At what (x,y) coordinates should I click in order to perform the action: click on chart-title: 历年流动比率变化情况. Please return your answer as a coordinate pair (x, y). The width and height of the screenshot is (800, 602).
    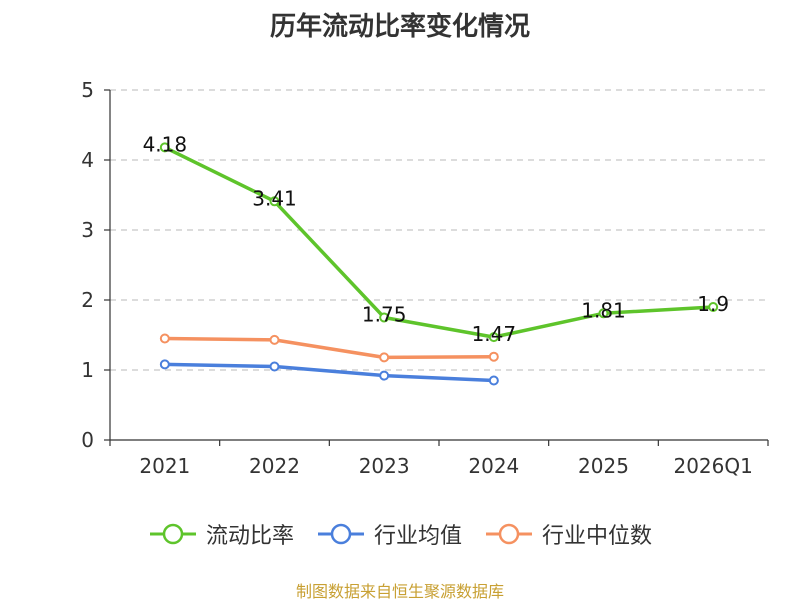
    Looking at the image, I should click on (399, 27).